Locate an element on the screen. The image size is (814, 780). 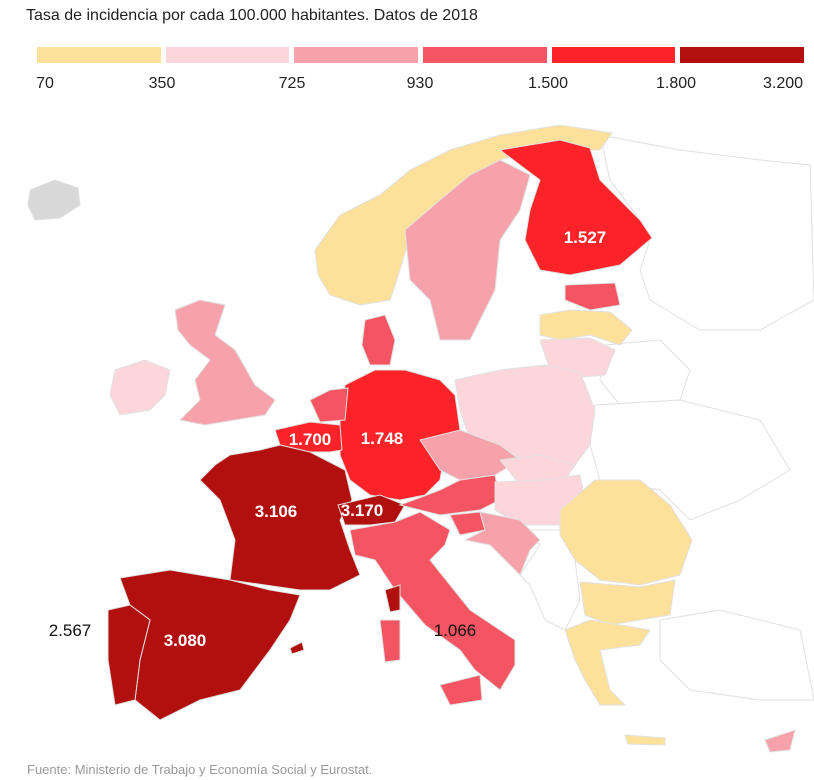
label-belgium: 1.700 is located at coordinates (310, 439).